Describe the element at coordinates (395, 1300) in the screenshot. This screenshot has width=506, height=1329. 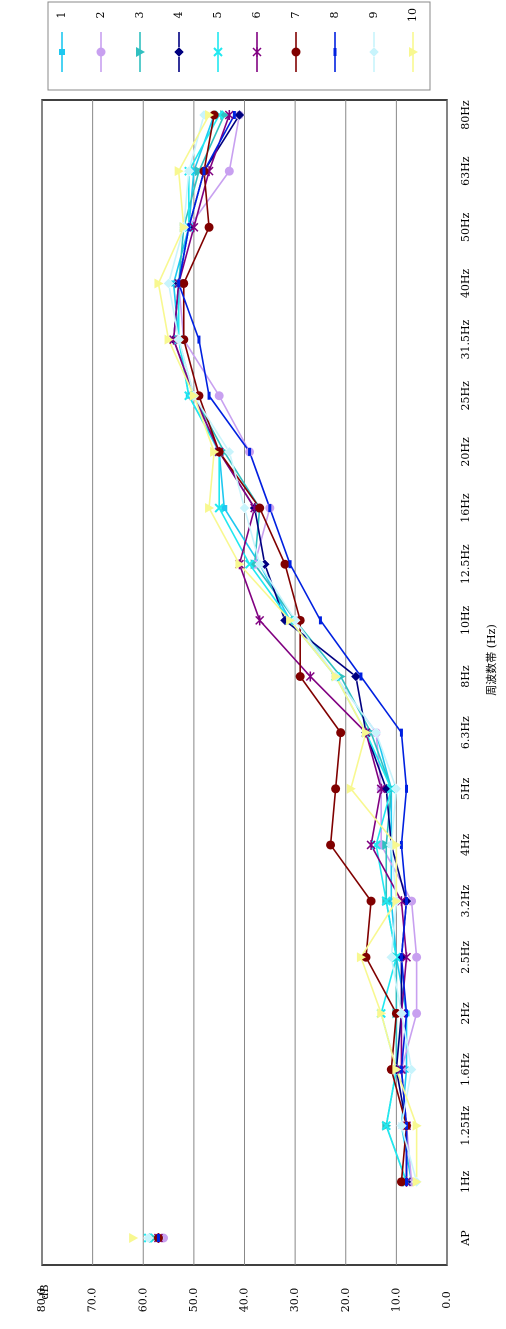
I see `y-tick-label: 10.0` at that location.